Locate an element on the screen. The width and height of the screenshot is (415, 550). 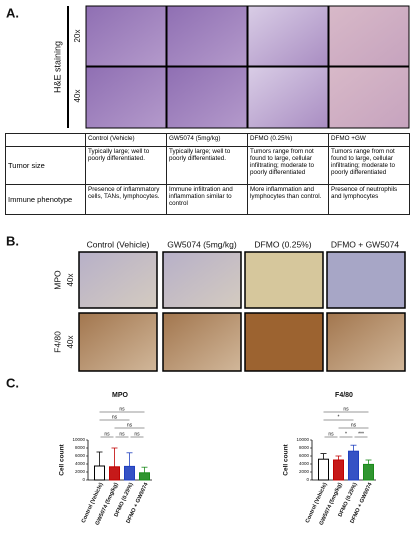
header-cell: Control (Vehicle) is located at coordinates (126, 140).